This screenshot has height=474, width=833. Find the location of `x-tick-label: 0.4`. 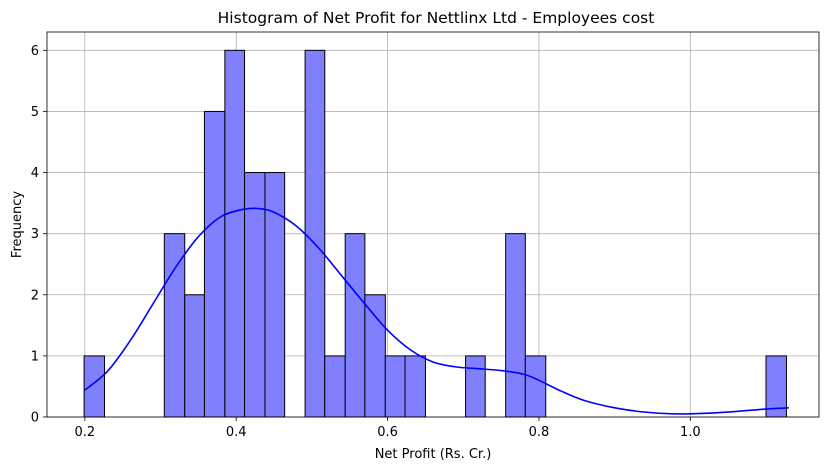

x-tick-label: 0.4 is located at coordinates (236, 432).